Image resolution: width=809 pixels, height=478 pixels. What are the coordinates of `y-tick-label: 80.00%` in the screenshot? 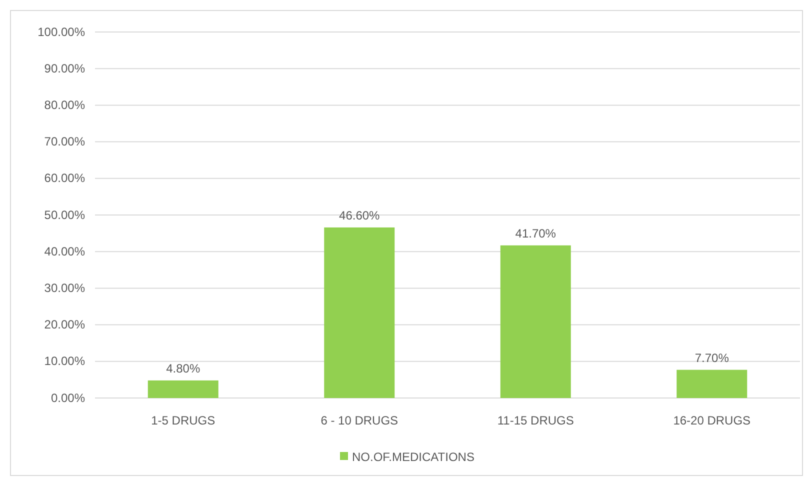 It's located at (65, 105).